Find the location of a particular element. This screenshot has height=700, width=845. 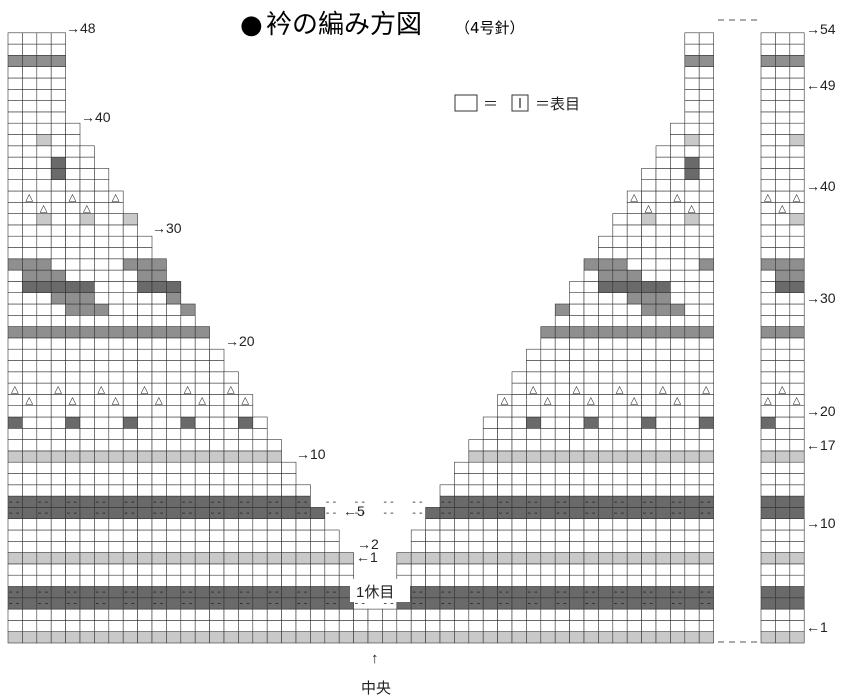

legend-meaning: ＝表目 is located at coordinates (557, 104).